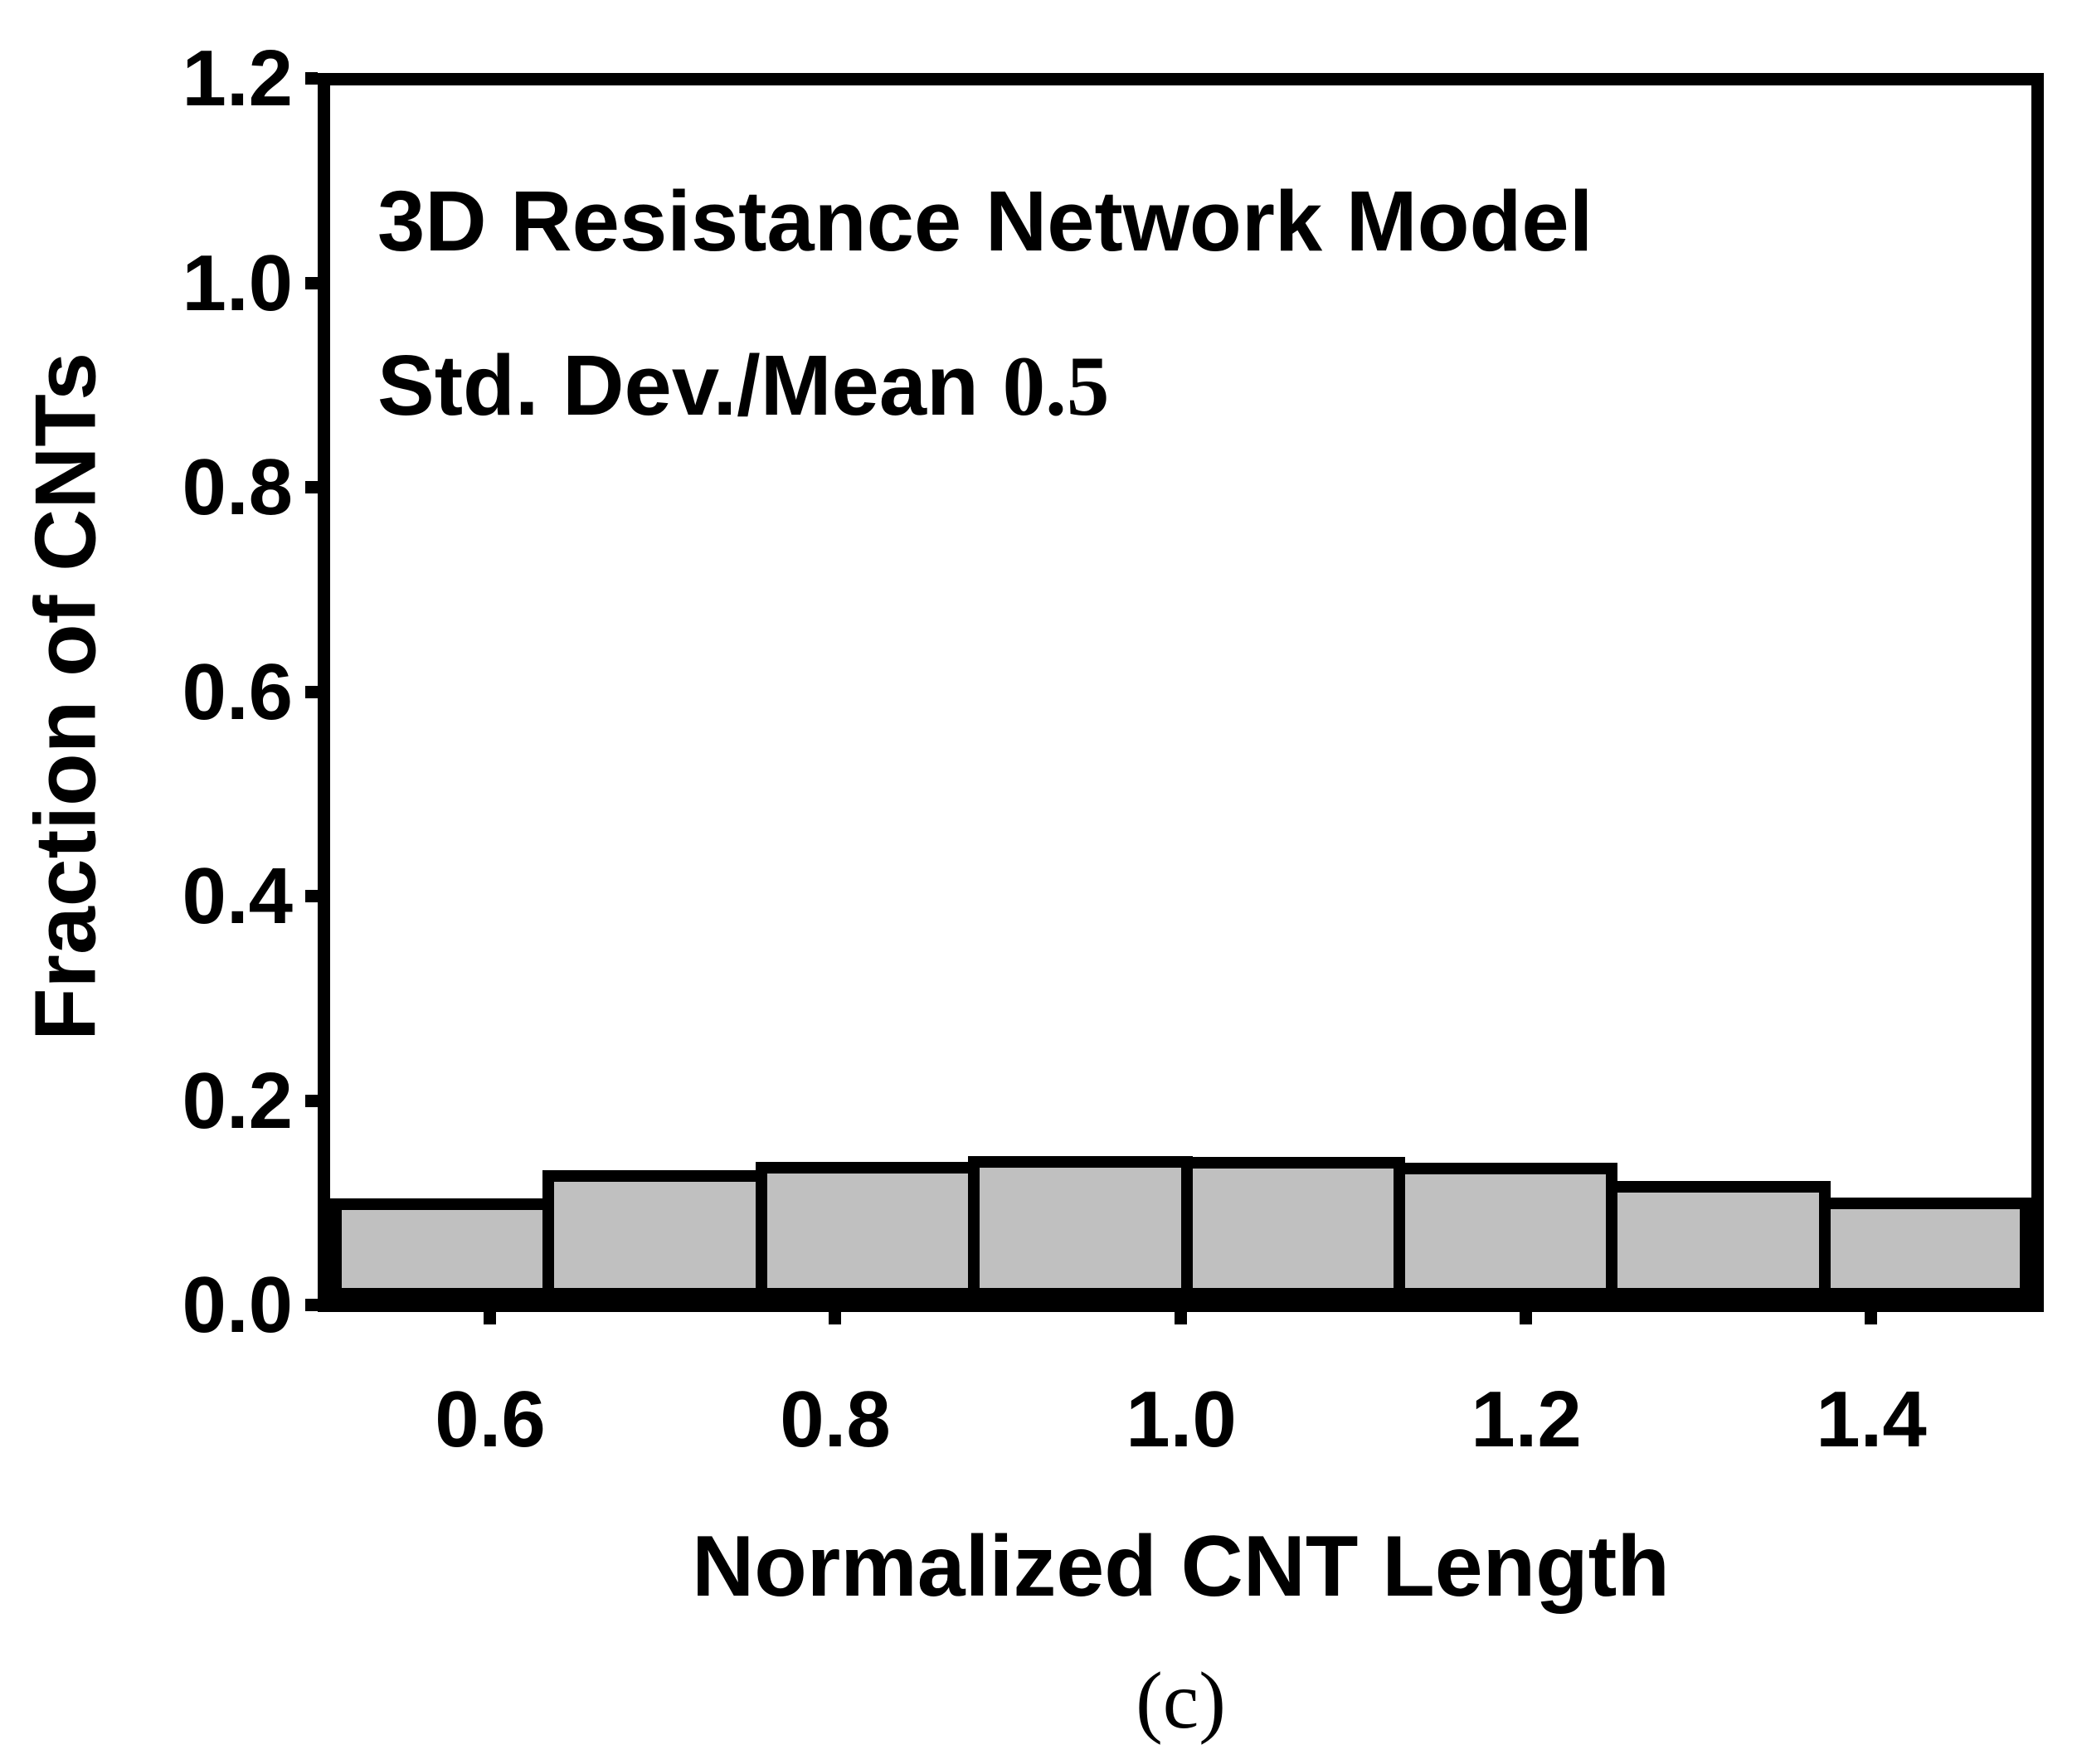 This screenshot has width=2077, height=1764. I want to click on x-tick-label: 1.0, so click(1181, 1420).